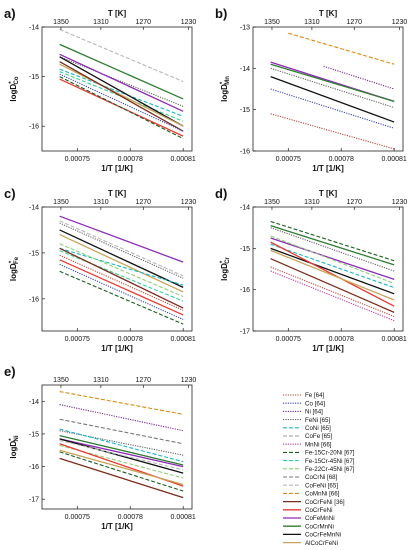 The width and height of the screenshot is (418, 550). Describe the element at coordinates (304, 403) in the screenshot. I see `legend-entry: Co [64]` at that location.